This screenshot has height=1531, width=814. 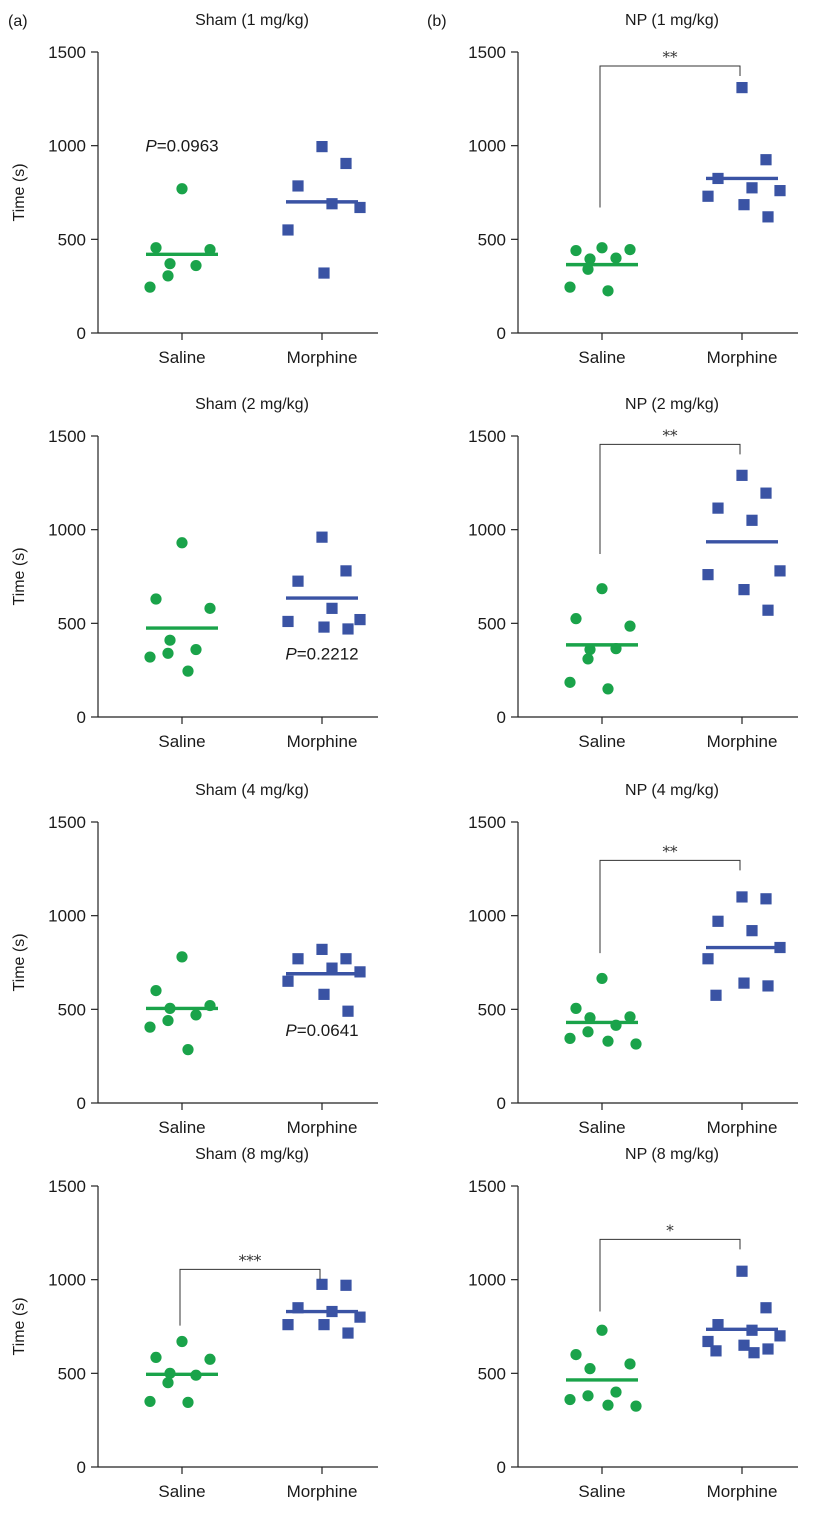 I want to click on significance-stars: *, so click(x=670, y=1230).